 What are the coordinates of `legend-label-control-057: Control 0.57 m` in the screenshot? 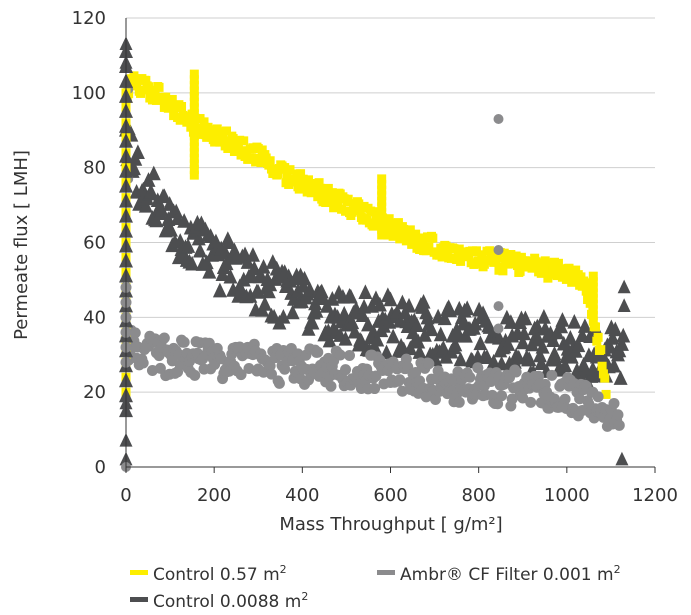 It's located at (216, 575).